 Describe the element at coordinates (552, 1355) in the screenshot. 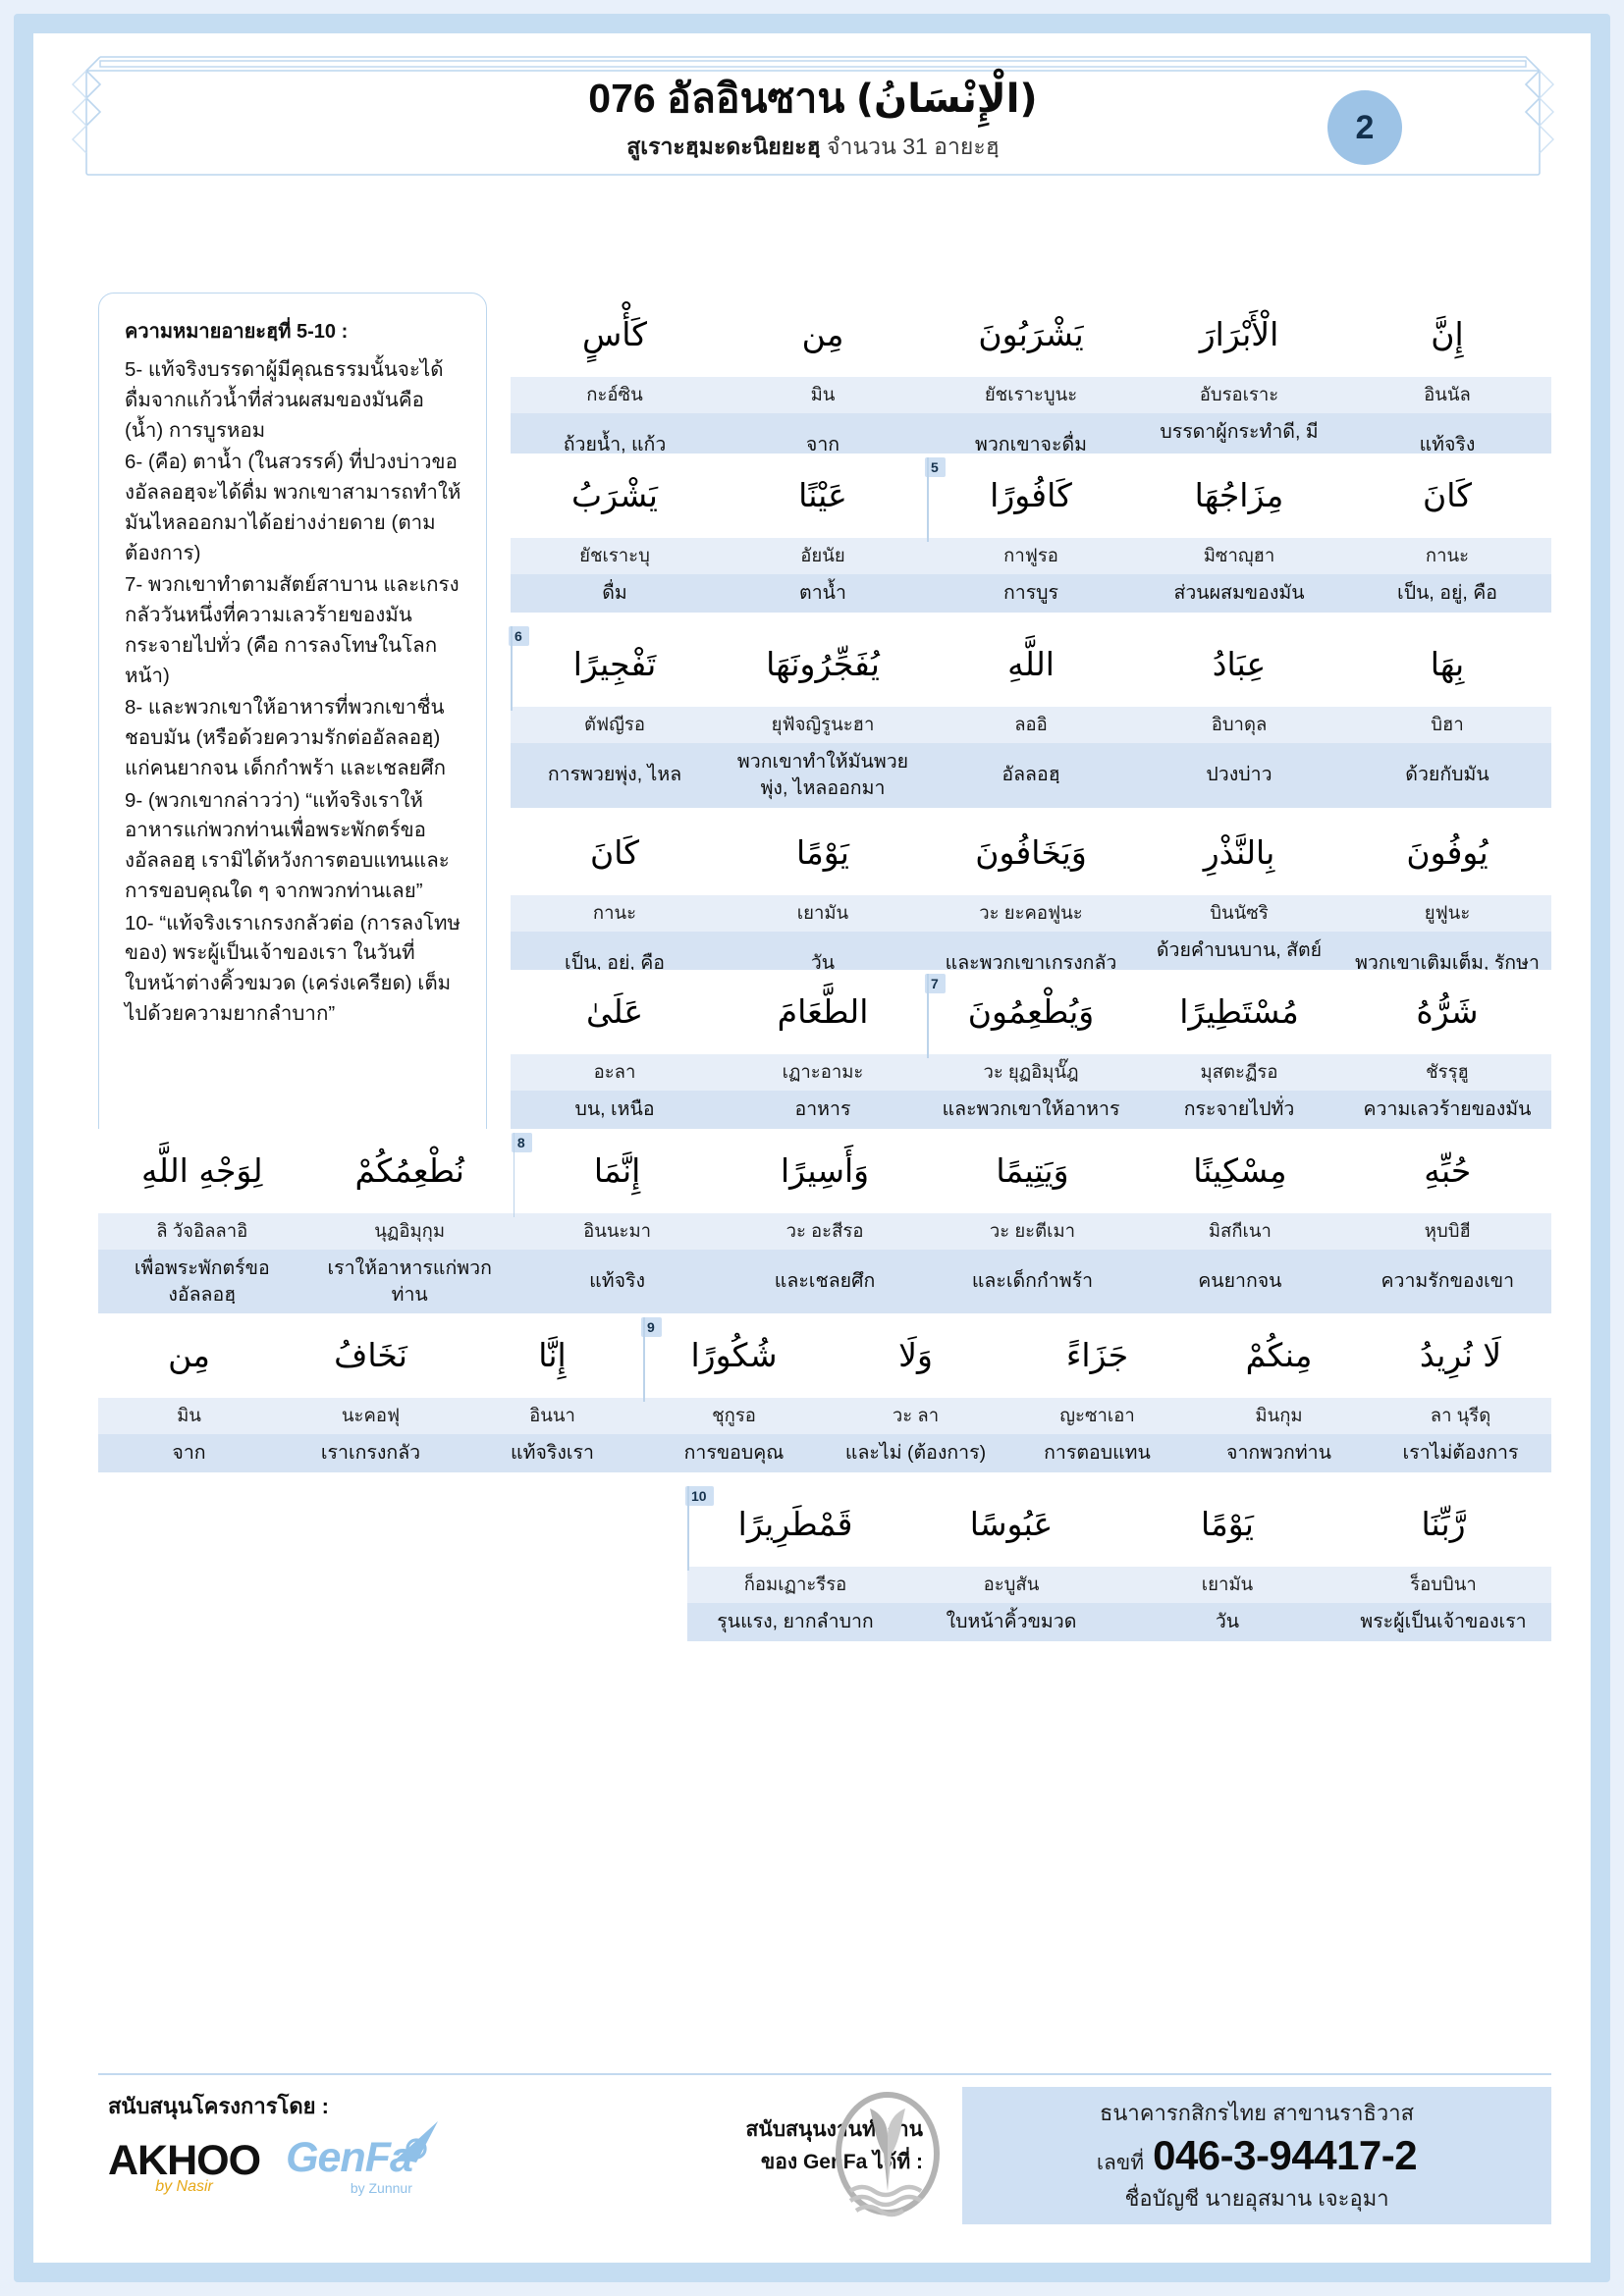

I see `word-cell-arabic: إِنَّا` at that location.